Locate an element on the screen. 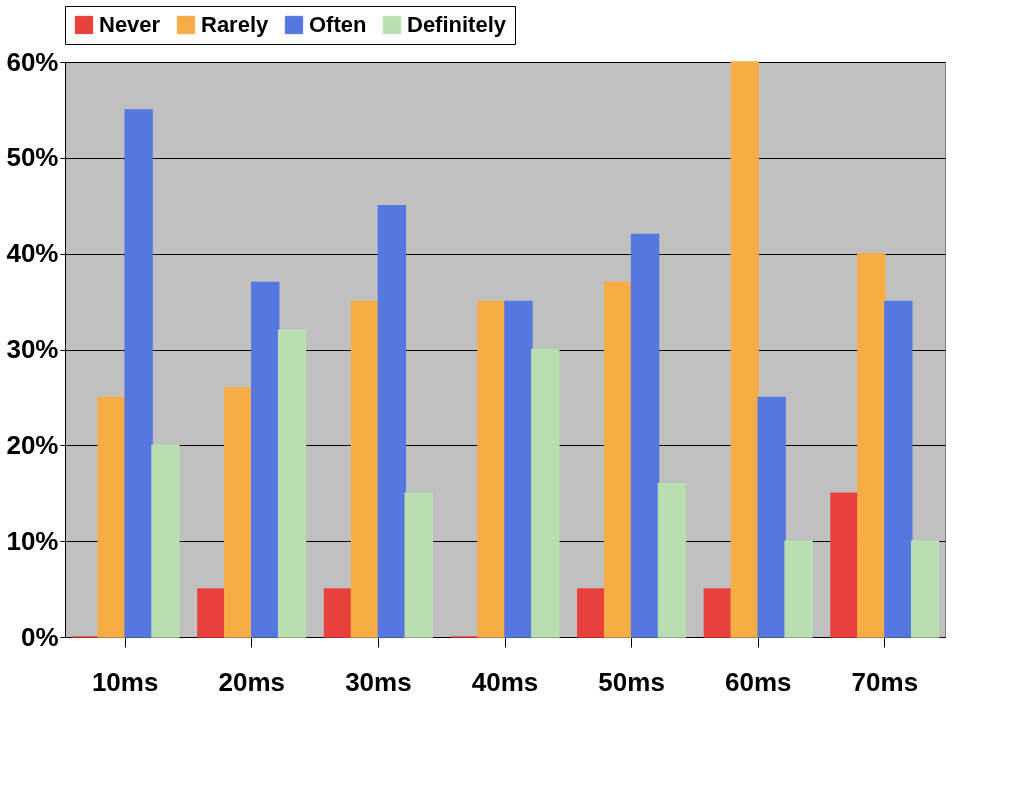 The height and width of the screenshot is (803, 1035). x-tick-label: 30ms is located at coordinates (378, 681).